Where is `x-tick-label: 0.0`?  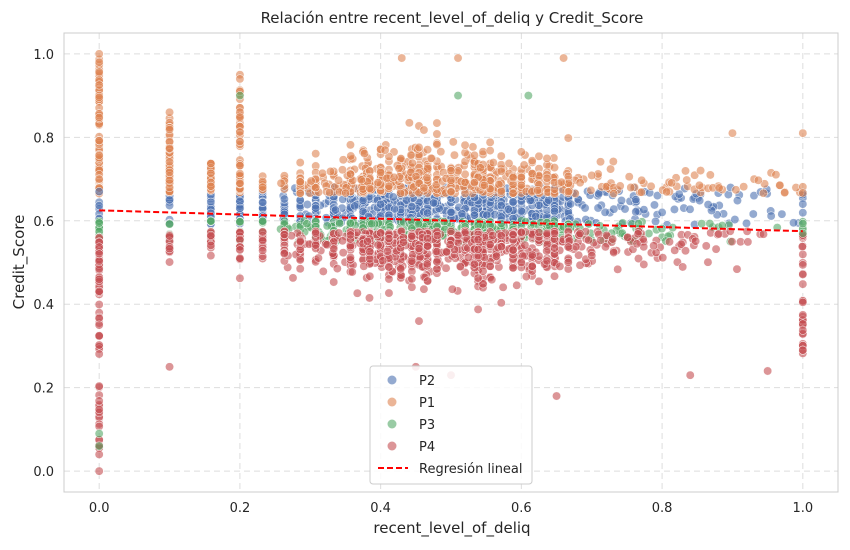
x-tick-label: 0.0 is located at coordinates (99, 508).